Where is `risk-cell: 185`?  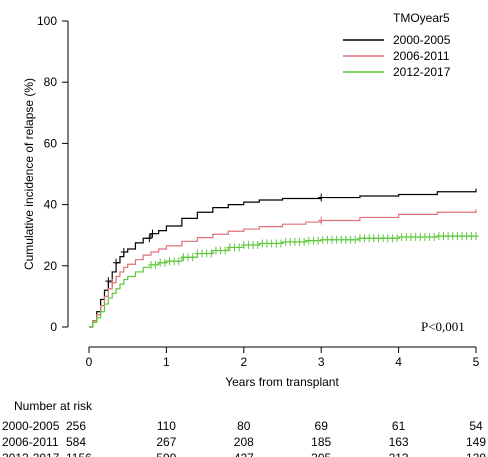 risk-cell: 185 is located at coordinates (321, 442).